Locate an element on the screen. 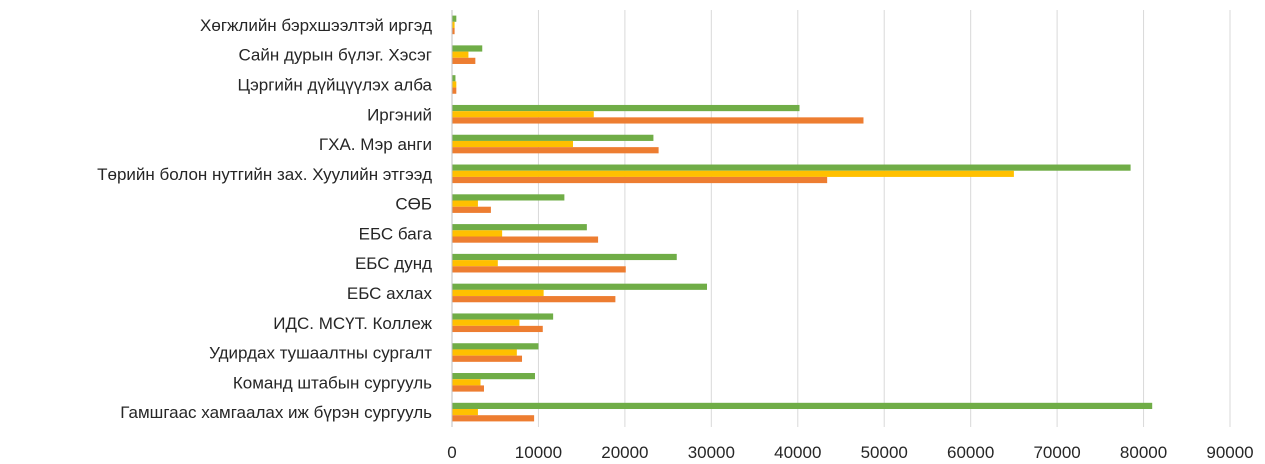 This screenshot has height=464, width=1265. x-tick-label: 0 is located at coordinates (451, 452).